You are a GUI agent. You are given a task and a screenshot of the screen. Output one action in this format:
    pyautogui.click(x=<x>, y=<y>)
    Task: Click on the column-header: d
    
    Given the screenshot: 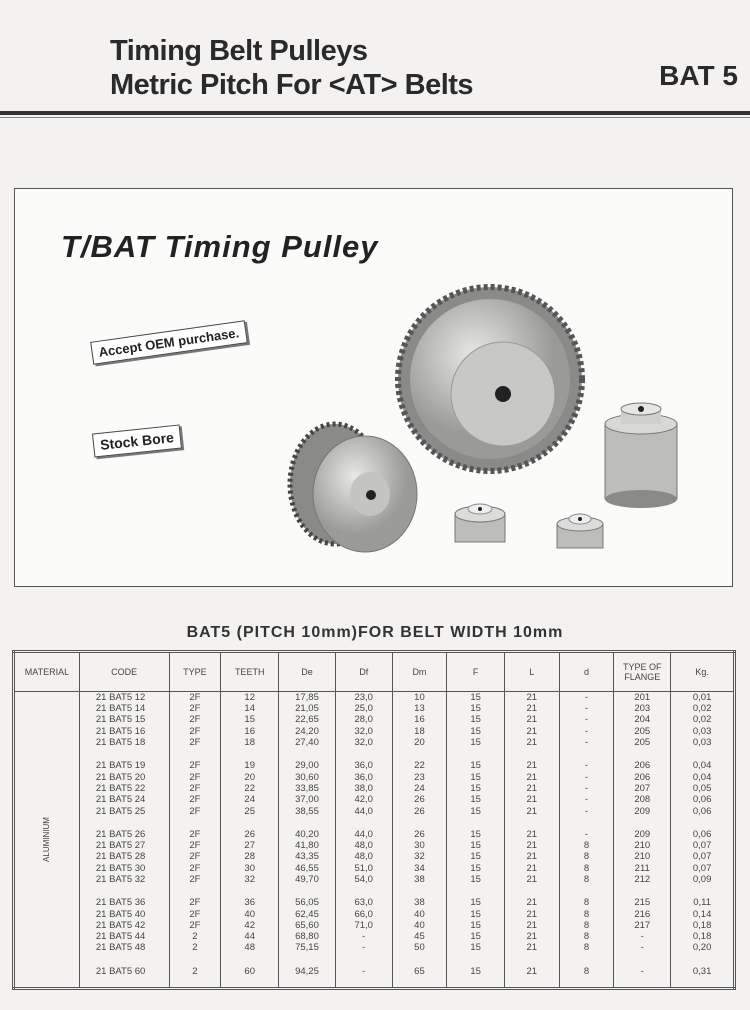 What is the action you would take?
    pyautogui.click(x=586, y=671)
    